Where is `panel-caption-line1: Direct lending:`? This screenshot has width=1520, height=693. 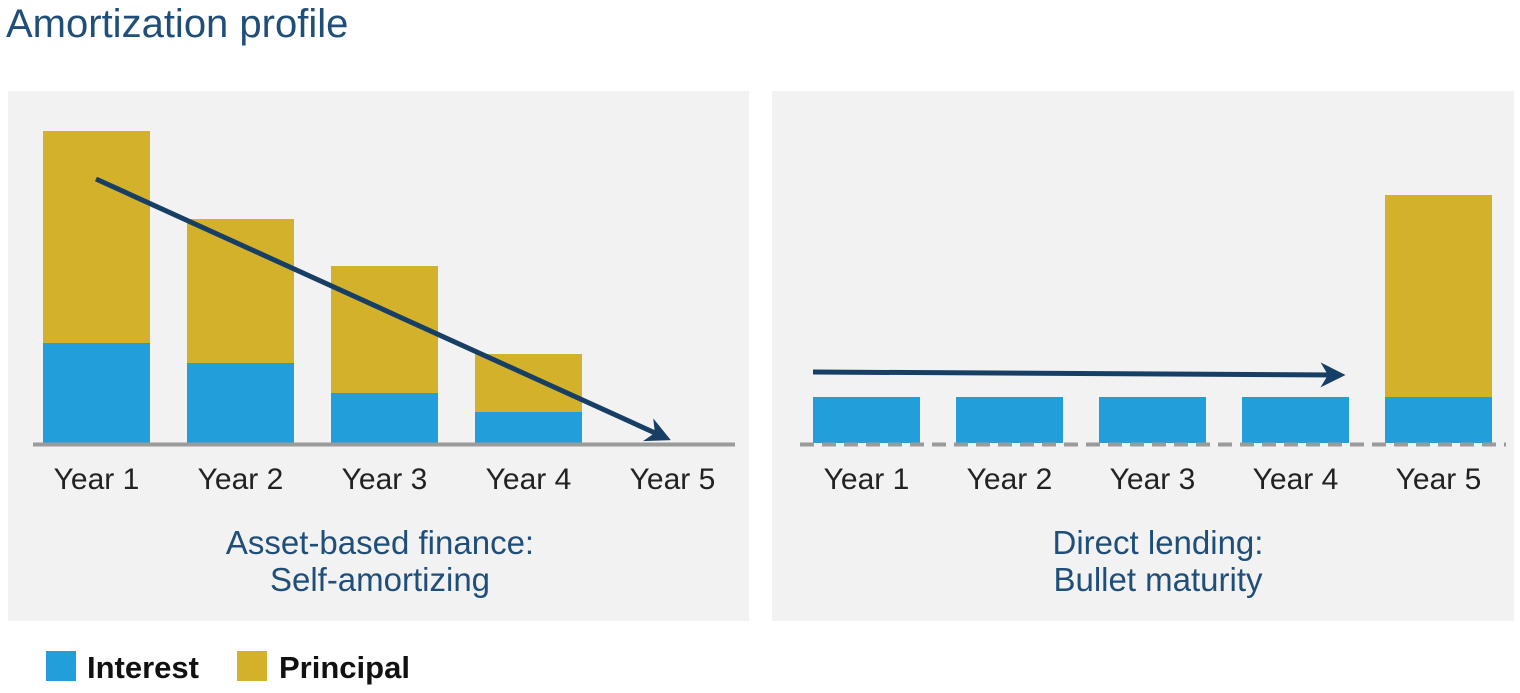 panel-caption-line1: Direct lending: is located at coordinates (1158, 542).